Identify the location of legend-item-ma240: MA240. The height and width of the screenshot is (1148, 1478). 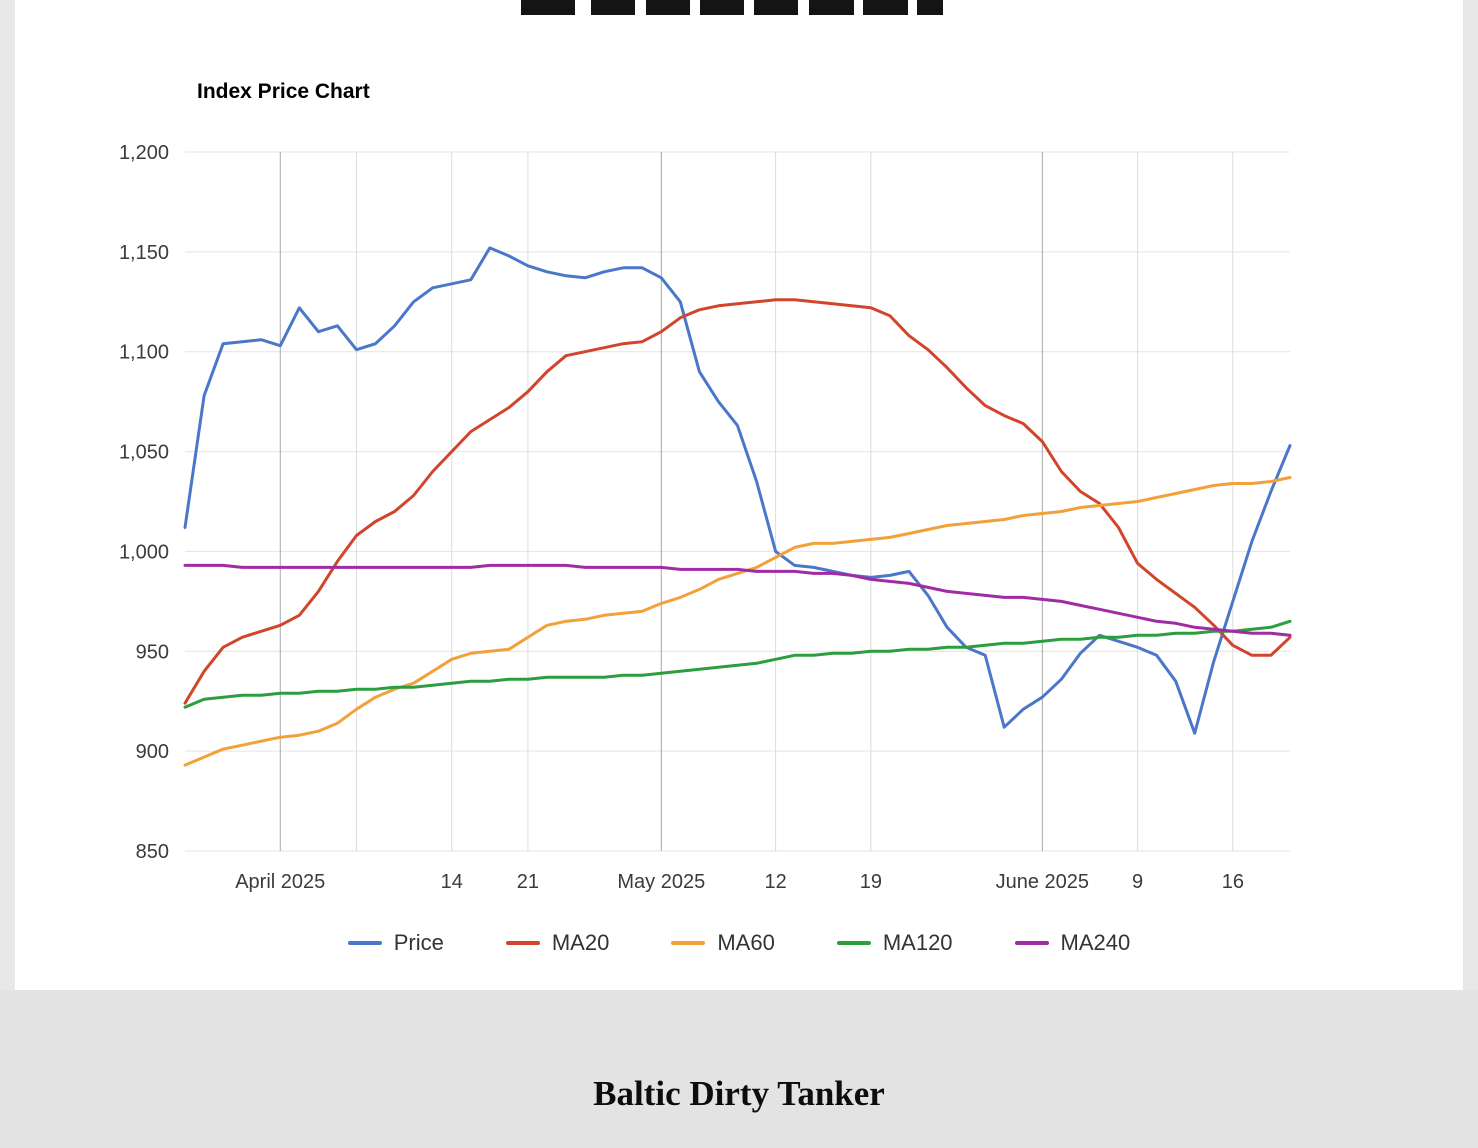
(1072, 943).